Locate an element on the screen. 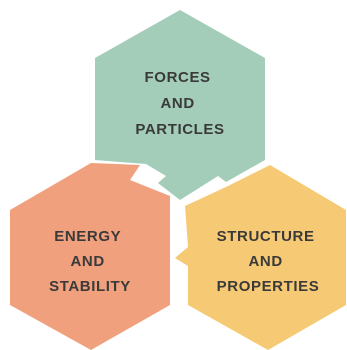 The height and width of the screenshot is (350, 347). hex-structure-and-properties-label: STRUCTURE AND PROPERTIES is located at coordinates (268, 261).